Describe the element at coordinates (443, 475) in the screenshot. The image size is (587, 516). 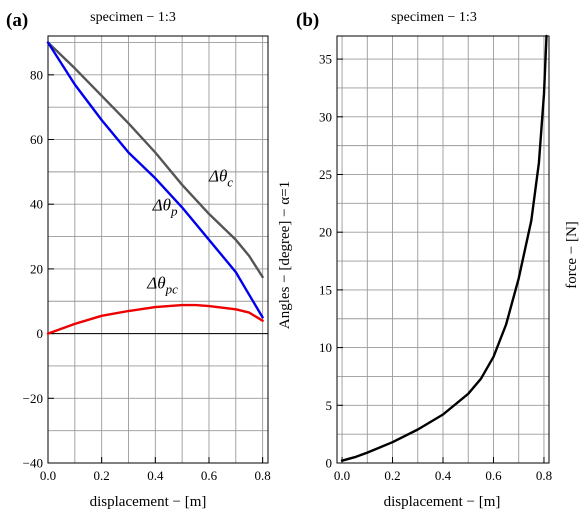
I see `xtick-label-b: 0.4` at that location.